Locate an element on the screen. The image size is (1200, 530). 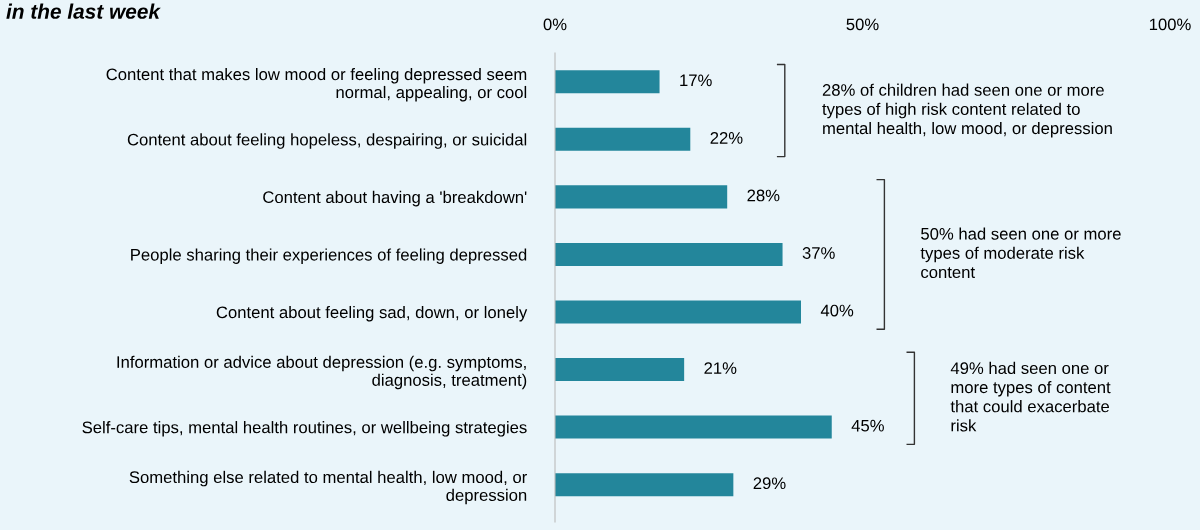
data-label: 17% is located at coordinates (696, 80).